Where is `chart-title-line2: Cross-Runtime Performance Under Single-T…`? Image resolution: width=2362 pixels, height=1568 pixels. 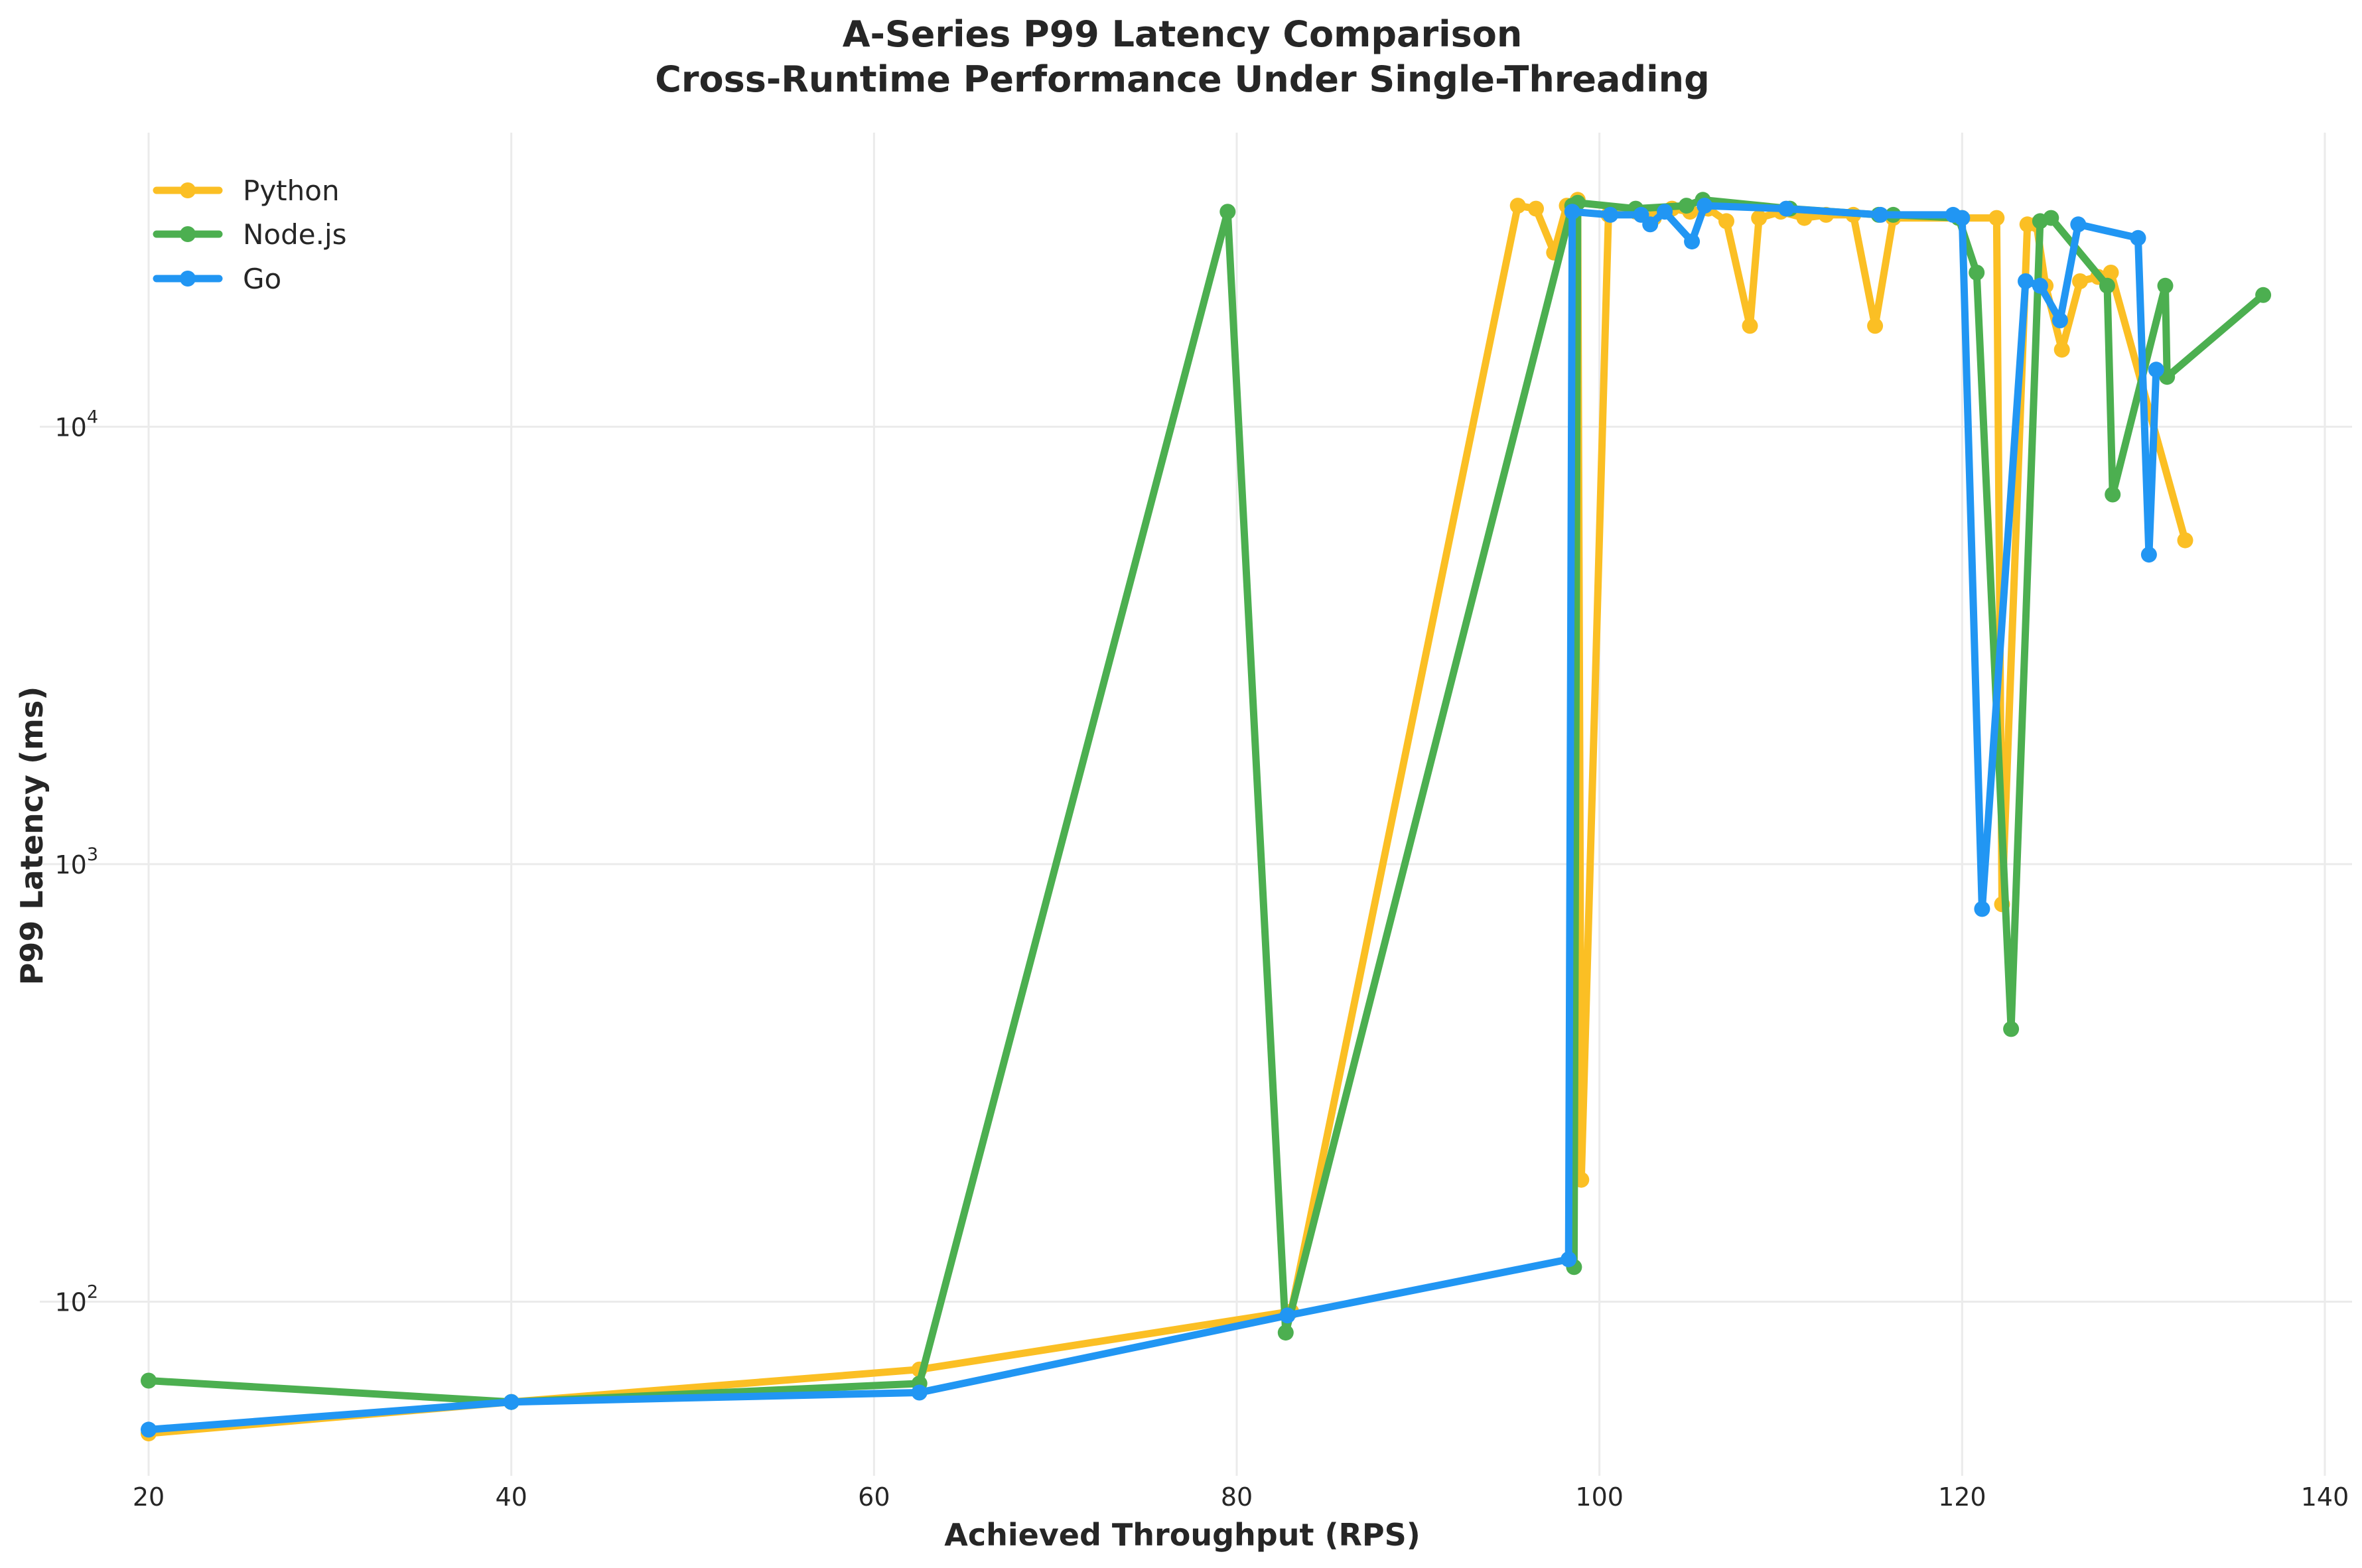
chart-title-line2: Cross-Runtime Performance Under Single-T… is located at coordinates (1182, 79).